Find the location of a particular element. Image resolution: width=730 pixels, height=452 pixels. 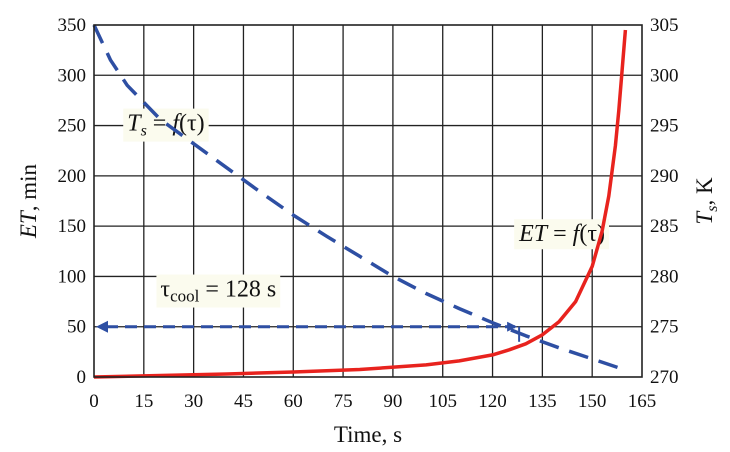

y-tick-label: 150 is located at coordinates (72, 226).